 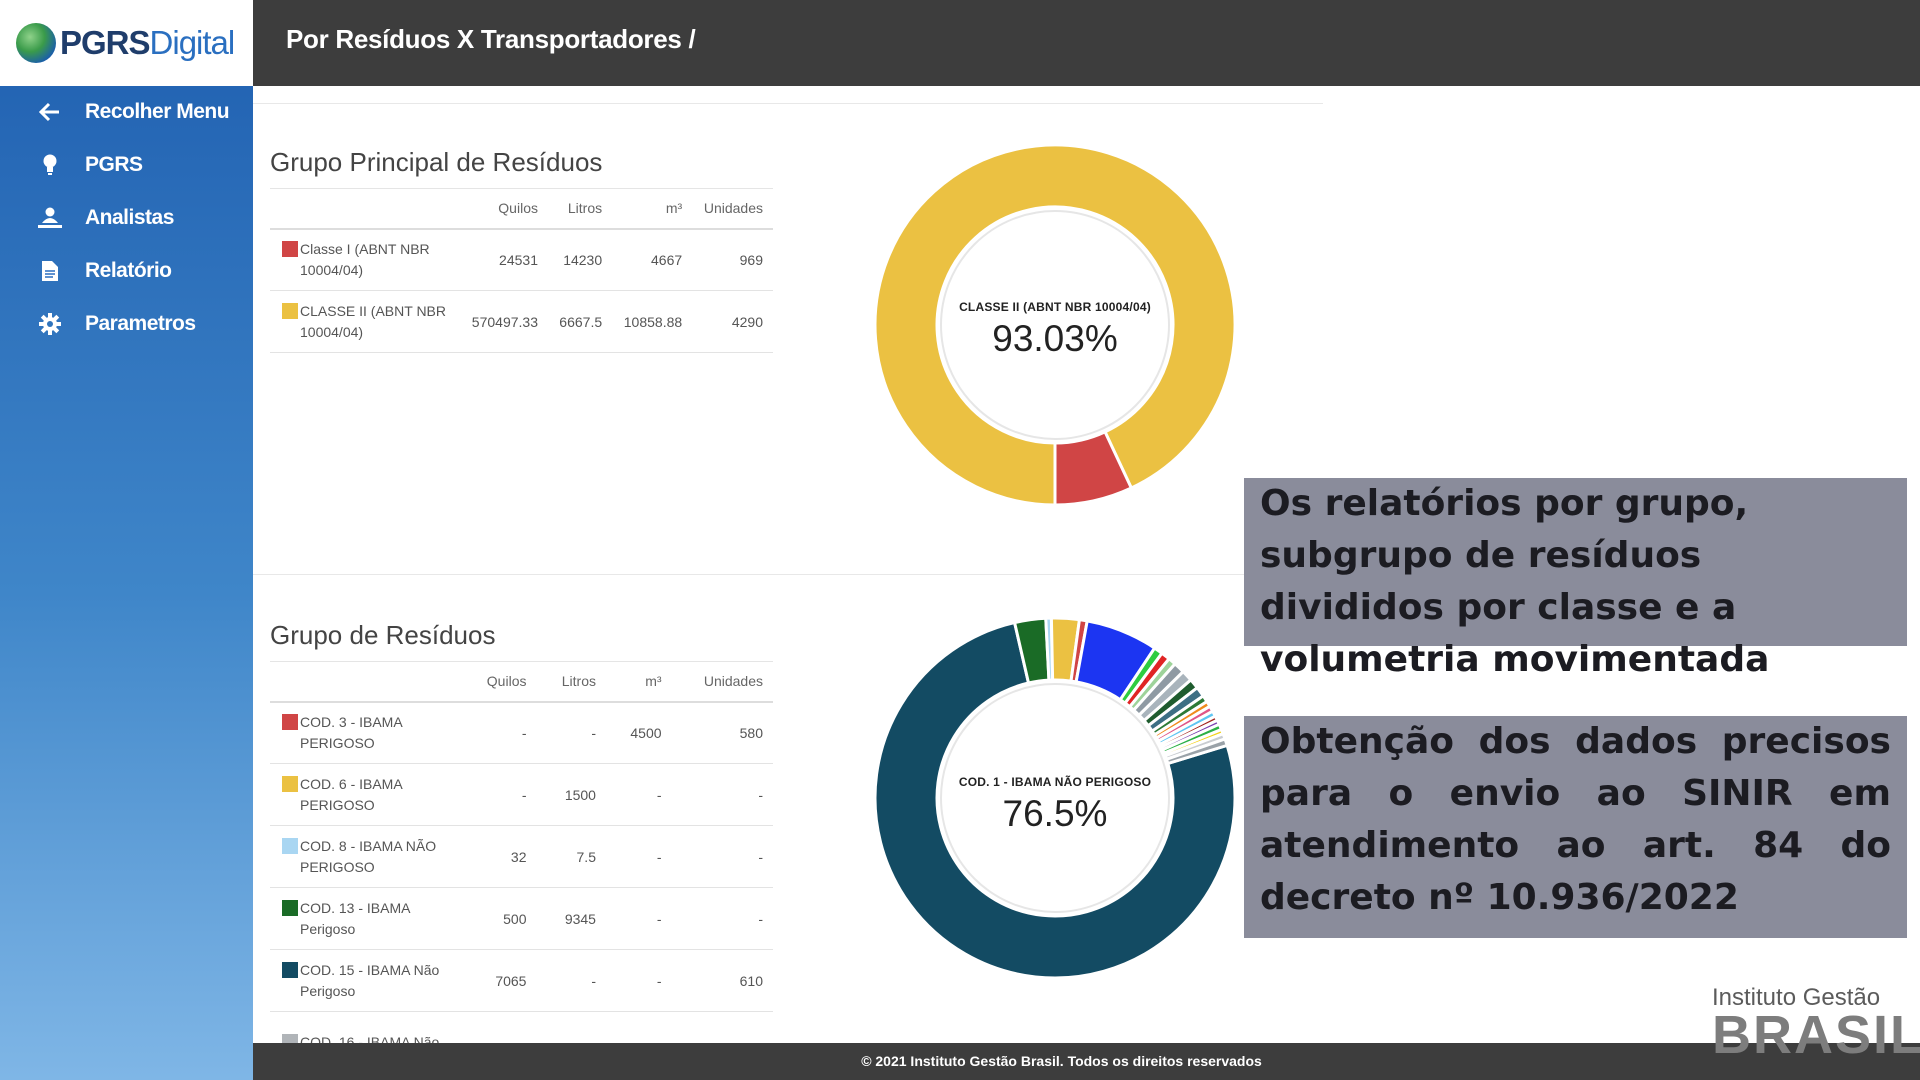 What do you see at coordinates (571, 1027) in the screenshot?
I see `cell-litros` at bounding box center [571, 1027].